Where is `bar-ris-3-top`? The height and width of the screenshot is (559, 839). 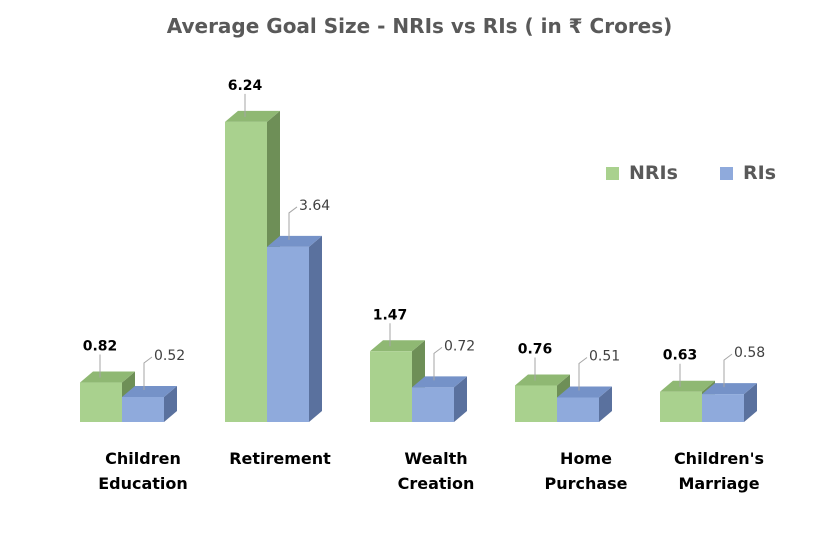 bar-ris-3-top is located at coordinates (584, 392).